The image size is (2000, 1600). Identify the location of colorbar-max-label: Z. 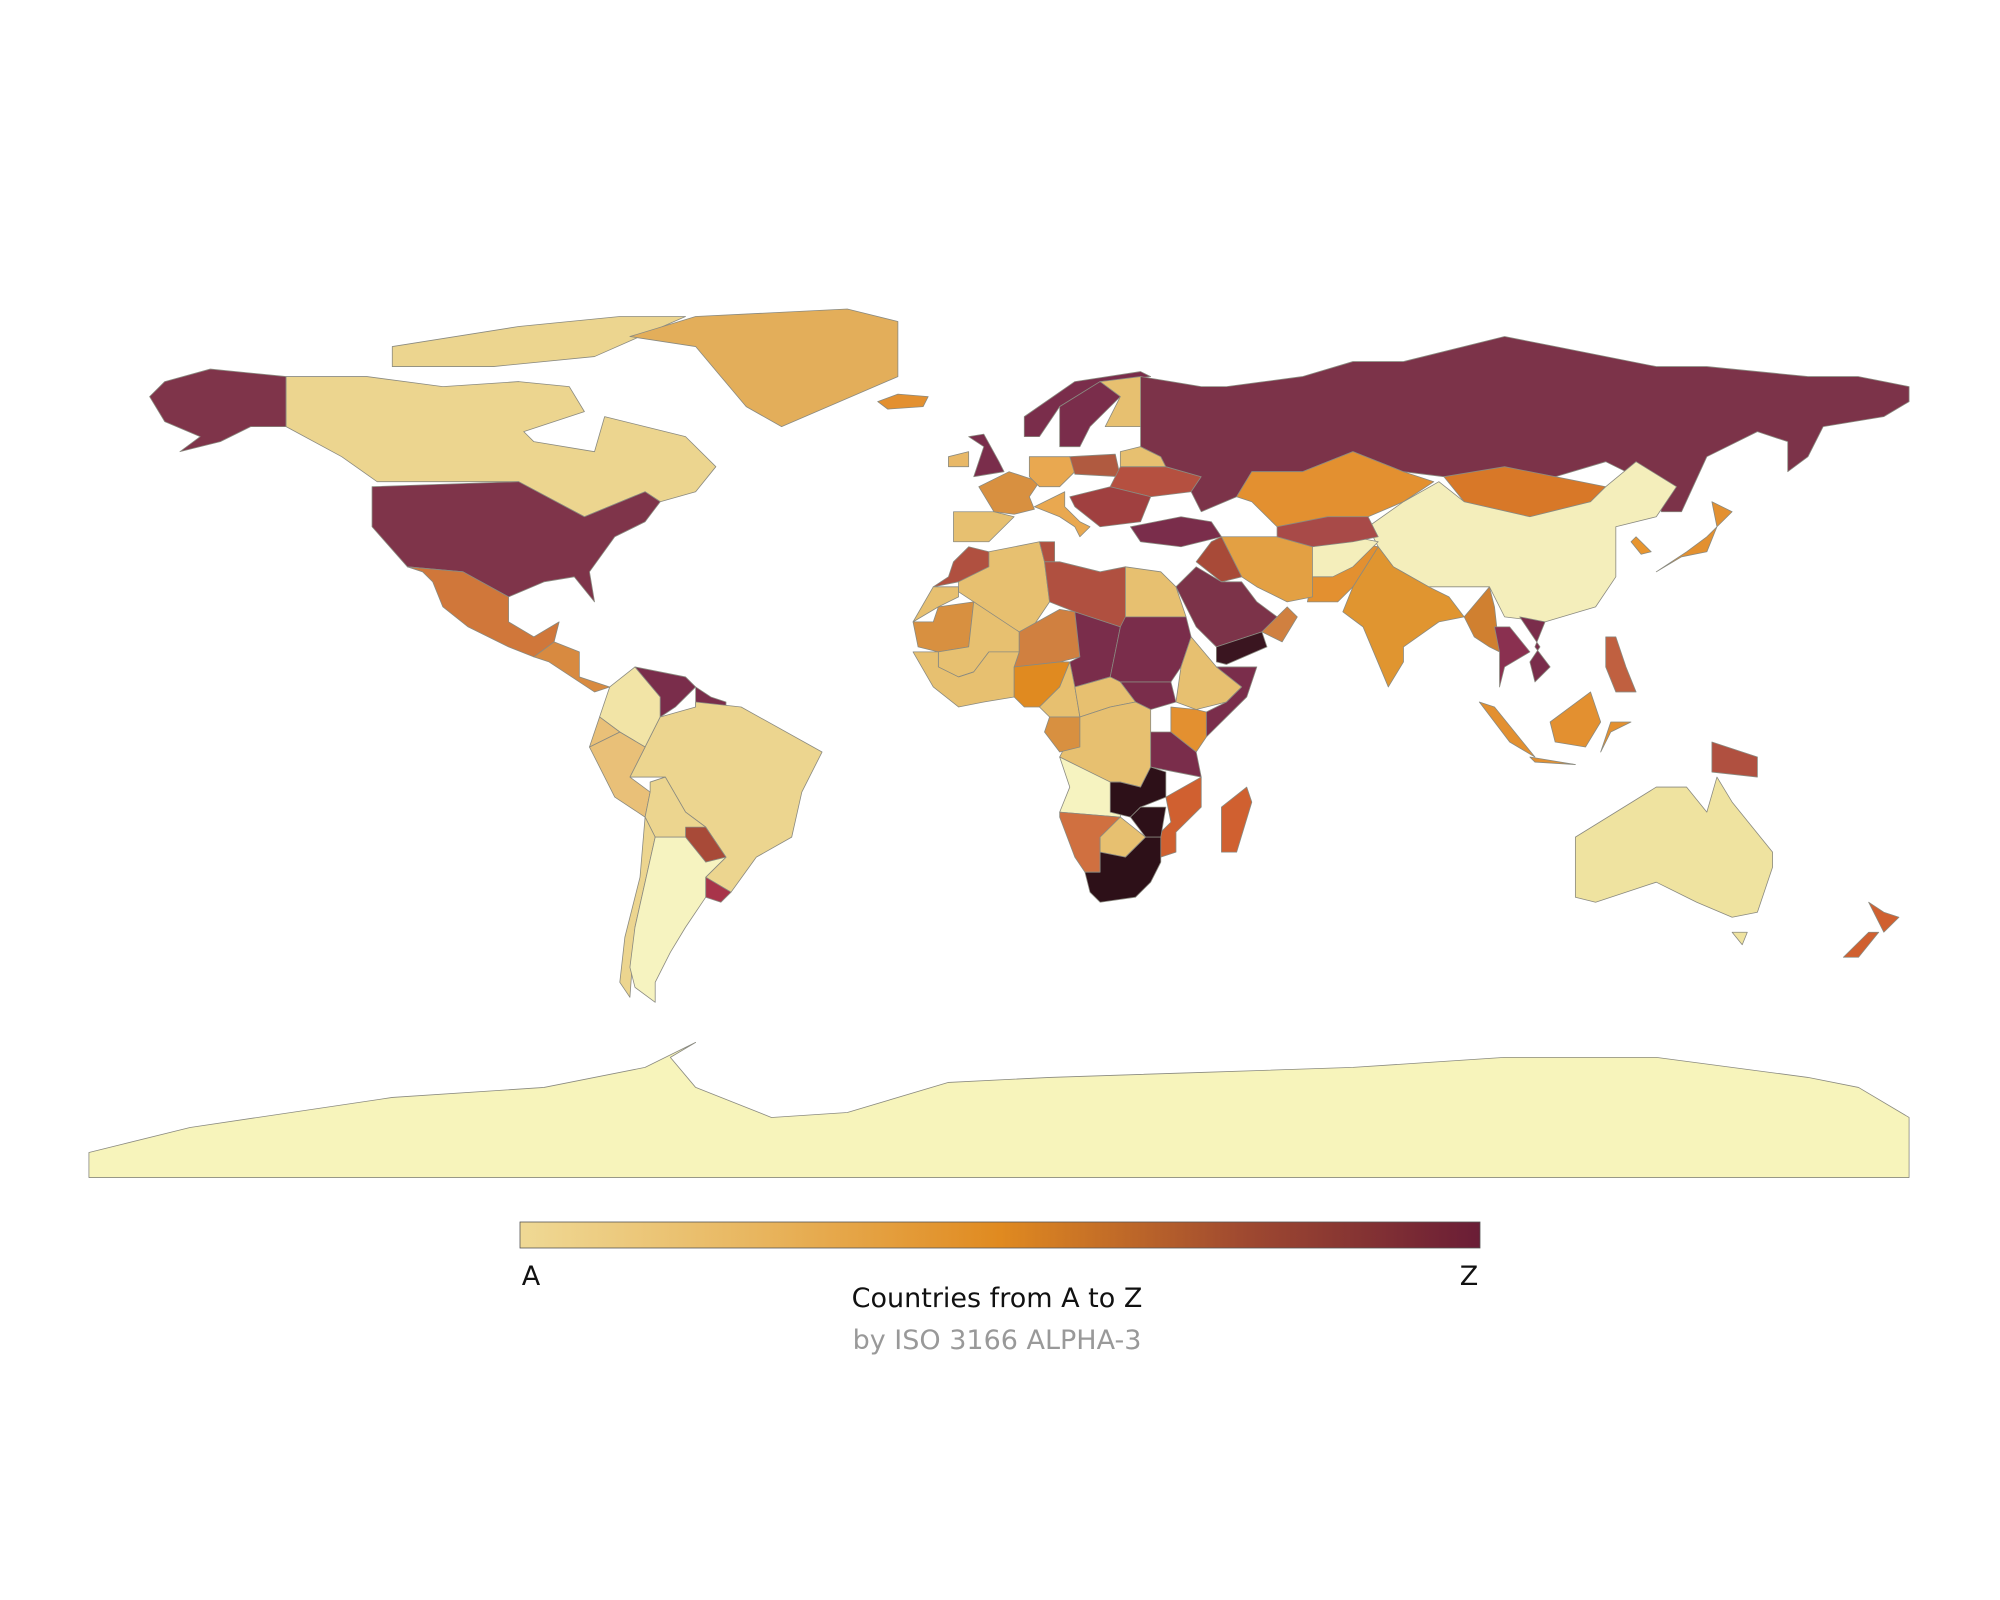
(1469, 1276).